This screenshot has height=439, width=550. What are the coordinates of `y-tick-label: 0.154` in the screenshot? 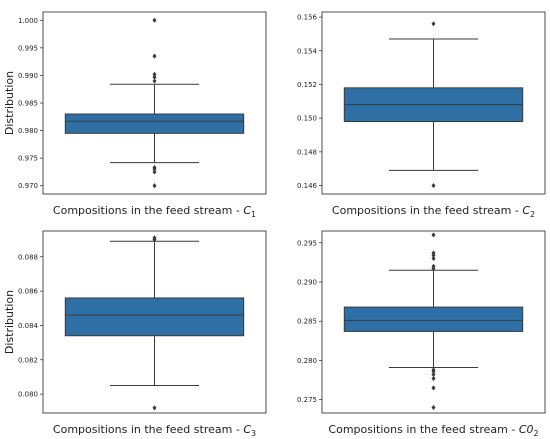 It's located at (307, 51).